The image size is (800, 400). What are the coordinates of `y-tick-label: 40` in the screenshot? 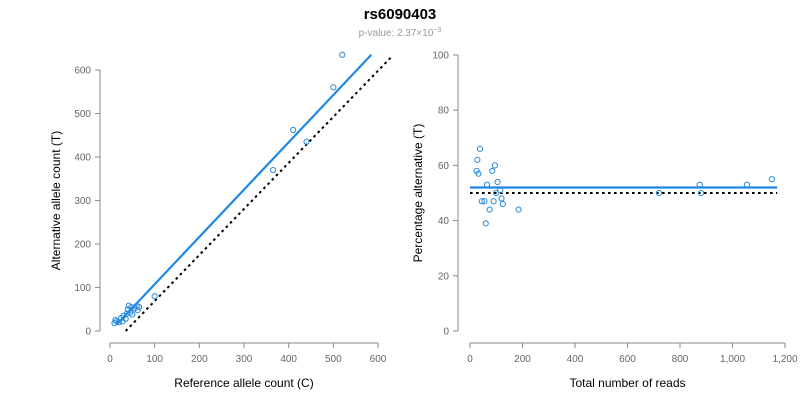 It's located at (444, 221).